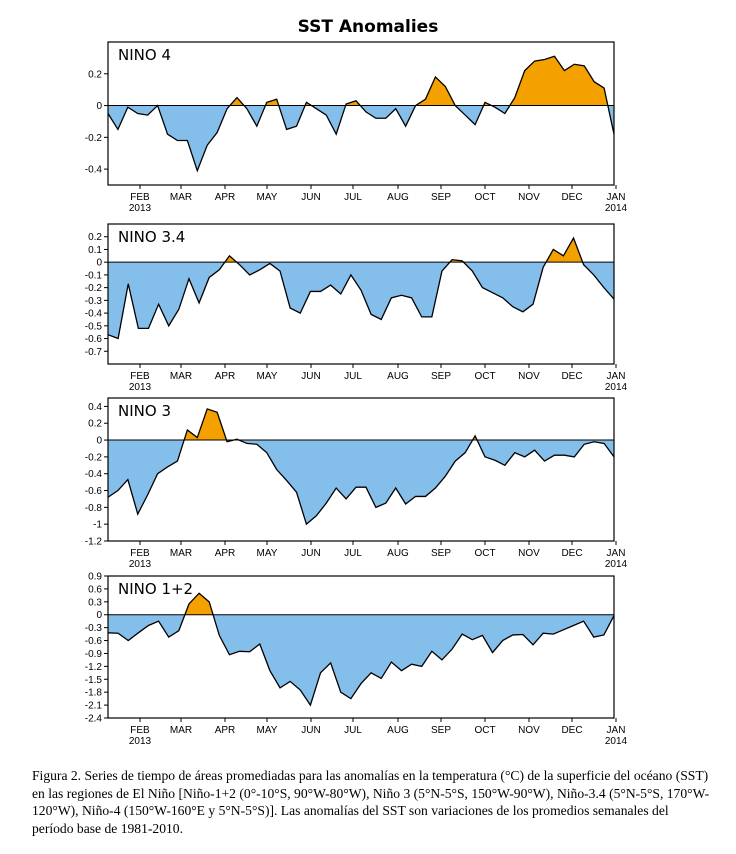 This screenshot has width=736, height=854. What do you see at coordinates (95, 589) in the screenshot?
I see `y-tick-label: 0.6` at bounding box center [95, 589].